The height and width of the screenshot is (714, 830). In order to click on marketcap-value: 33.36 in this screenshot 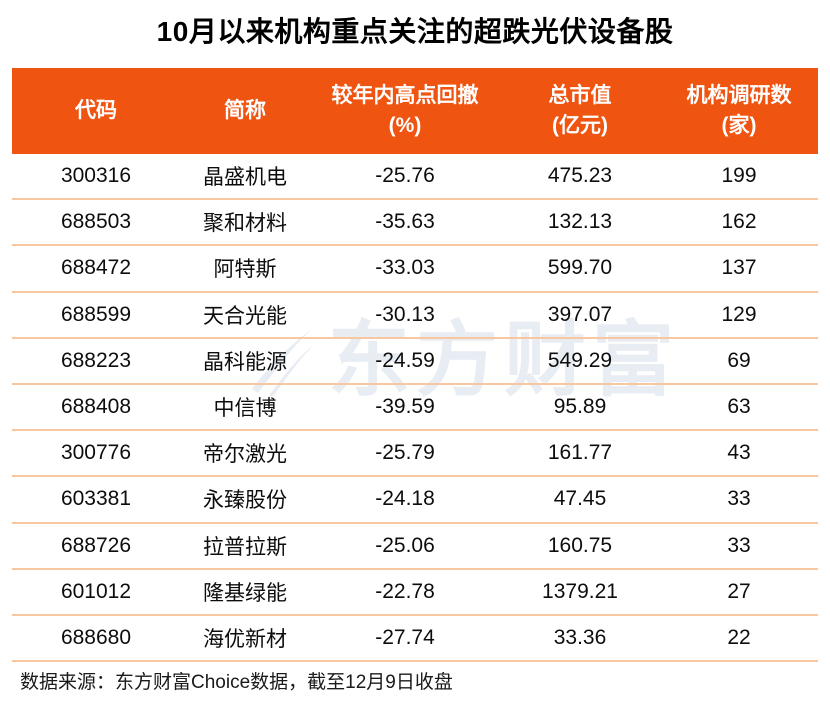, I will do `click(580, 637)`.